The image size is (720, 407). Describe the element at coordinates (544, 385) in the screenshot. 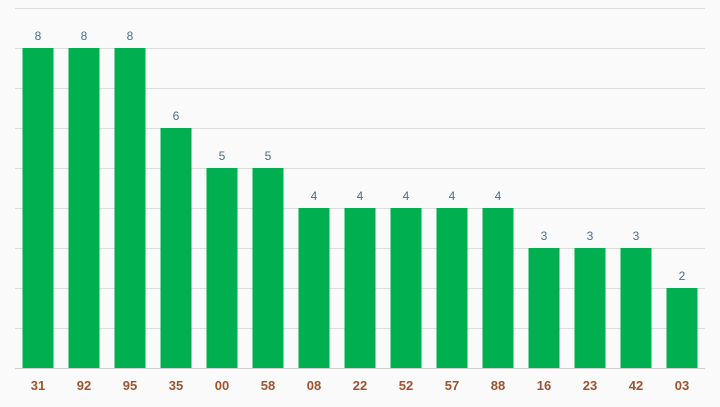

I see `x-tick-label-16: 16` at that location.